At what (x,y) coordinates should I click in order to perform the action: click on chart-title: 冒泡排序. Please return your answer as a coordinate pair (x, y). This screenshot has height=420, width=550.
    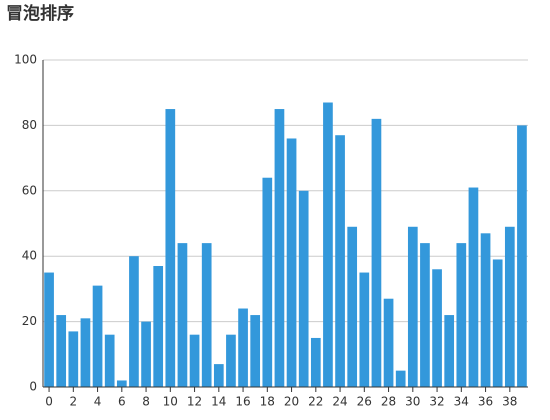
    Looking at the image, I should click on (40, 13).